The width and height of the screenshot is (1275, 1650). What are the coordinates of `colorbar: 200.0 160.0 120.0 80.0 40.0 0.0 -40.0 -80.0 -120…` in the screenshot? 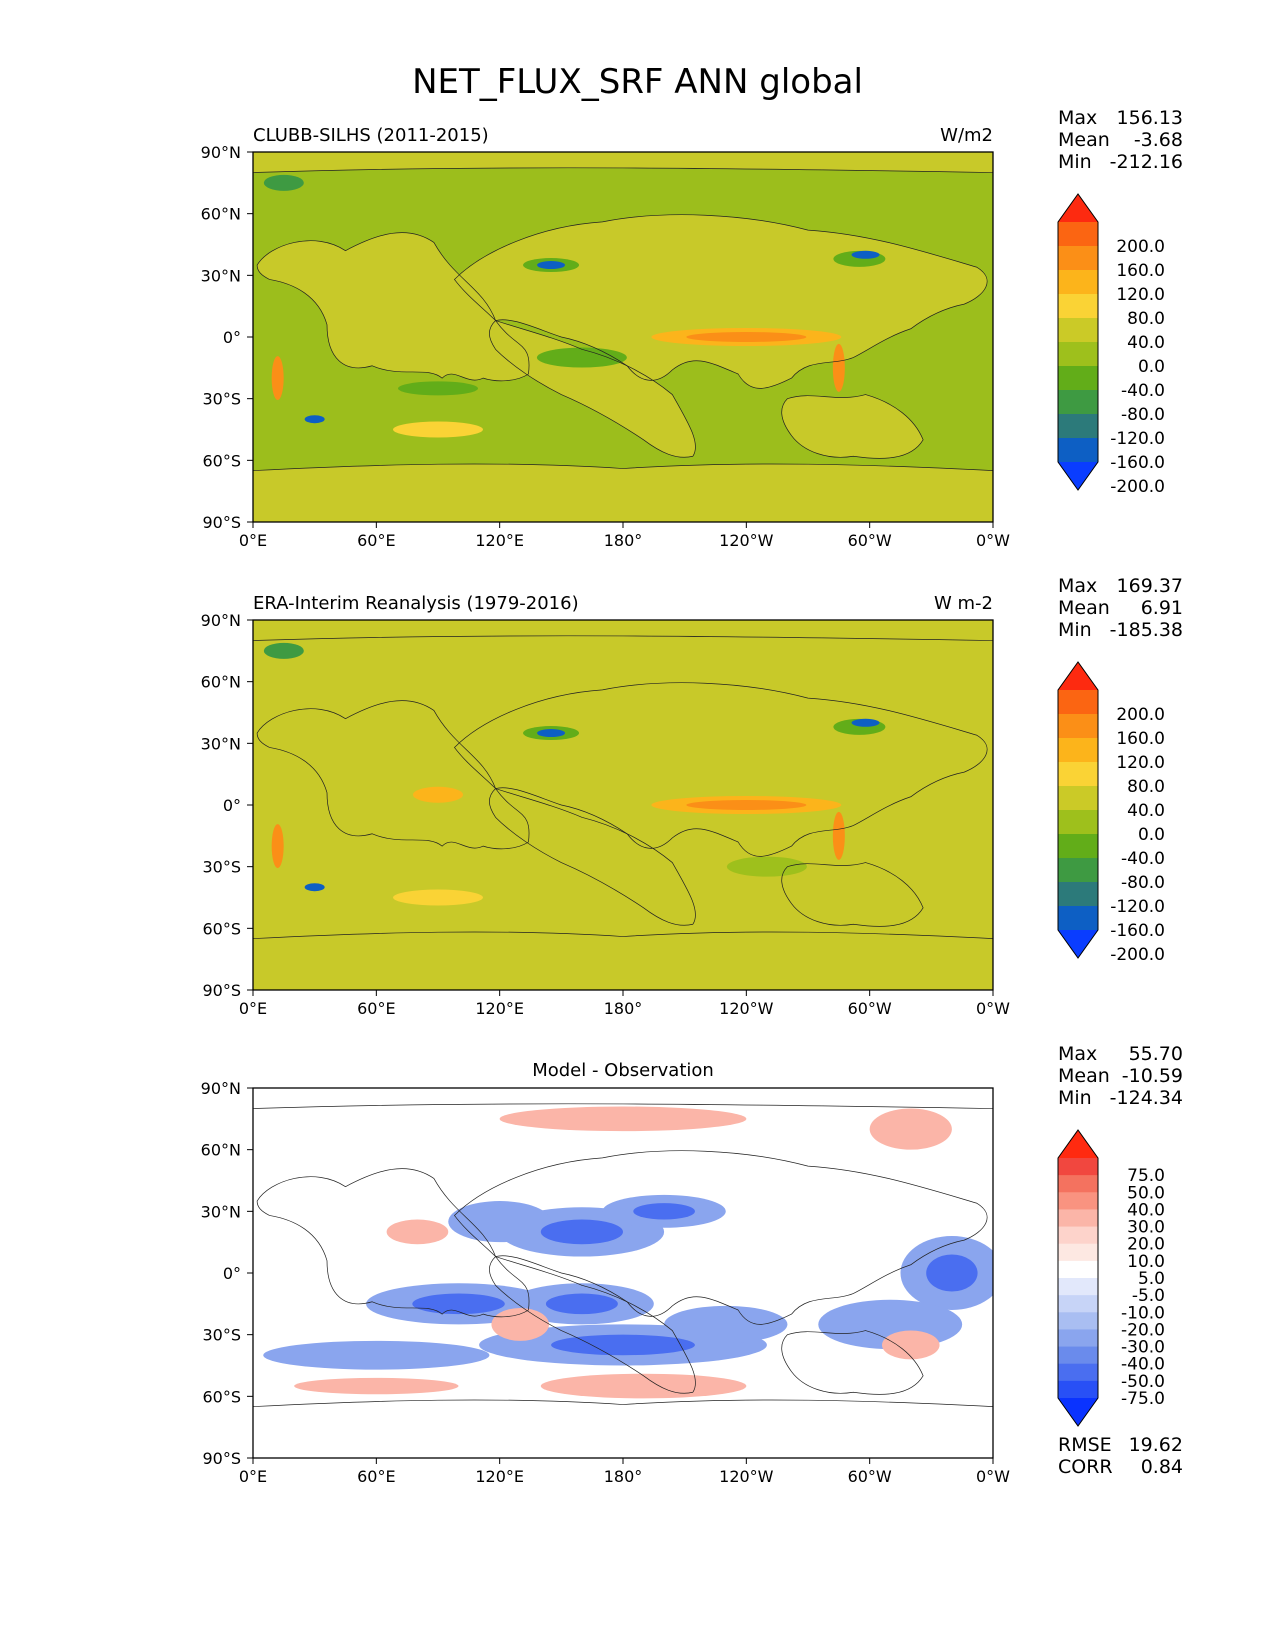 It's located at (1111, 813).